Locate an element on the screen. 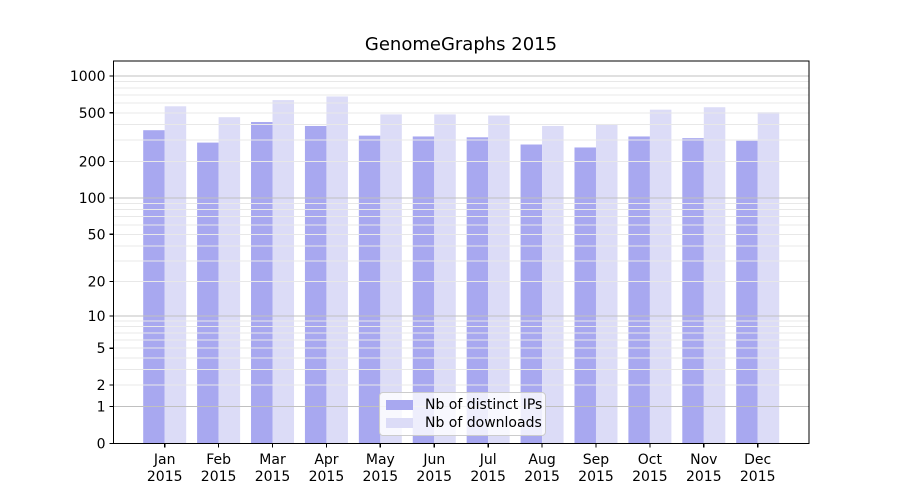 Image resolution: width=900 pixels, height=500 pixels. y-tick-label: 0 is located at coordinates (101, 445).